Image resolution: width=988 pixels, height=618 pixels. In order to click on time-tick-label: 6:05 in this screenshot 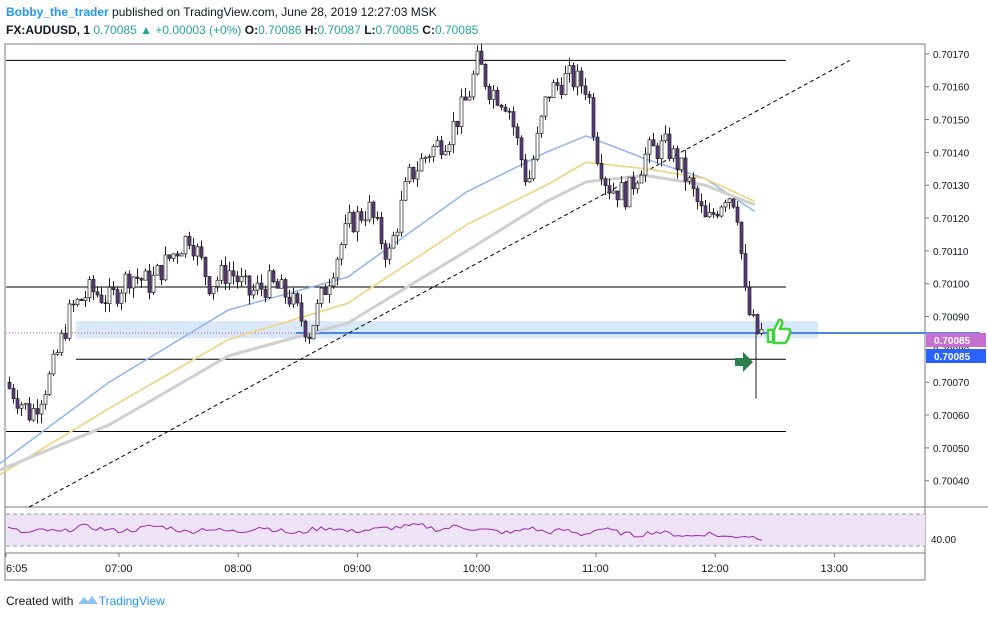, I will do `click(16, 569)`.